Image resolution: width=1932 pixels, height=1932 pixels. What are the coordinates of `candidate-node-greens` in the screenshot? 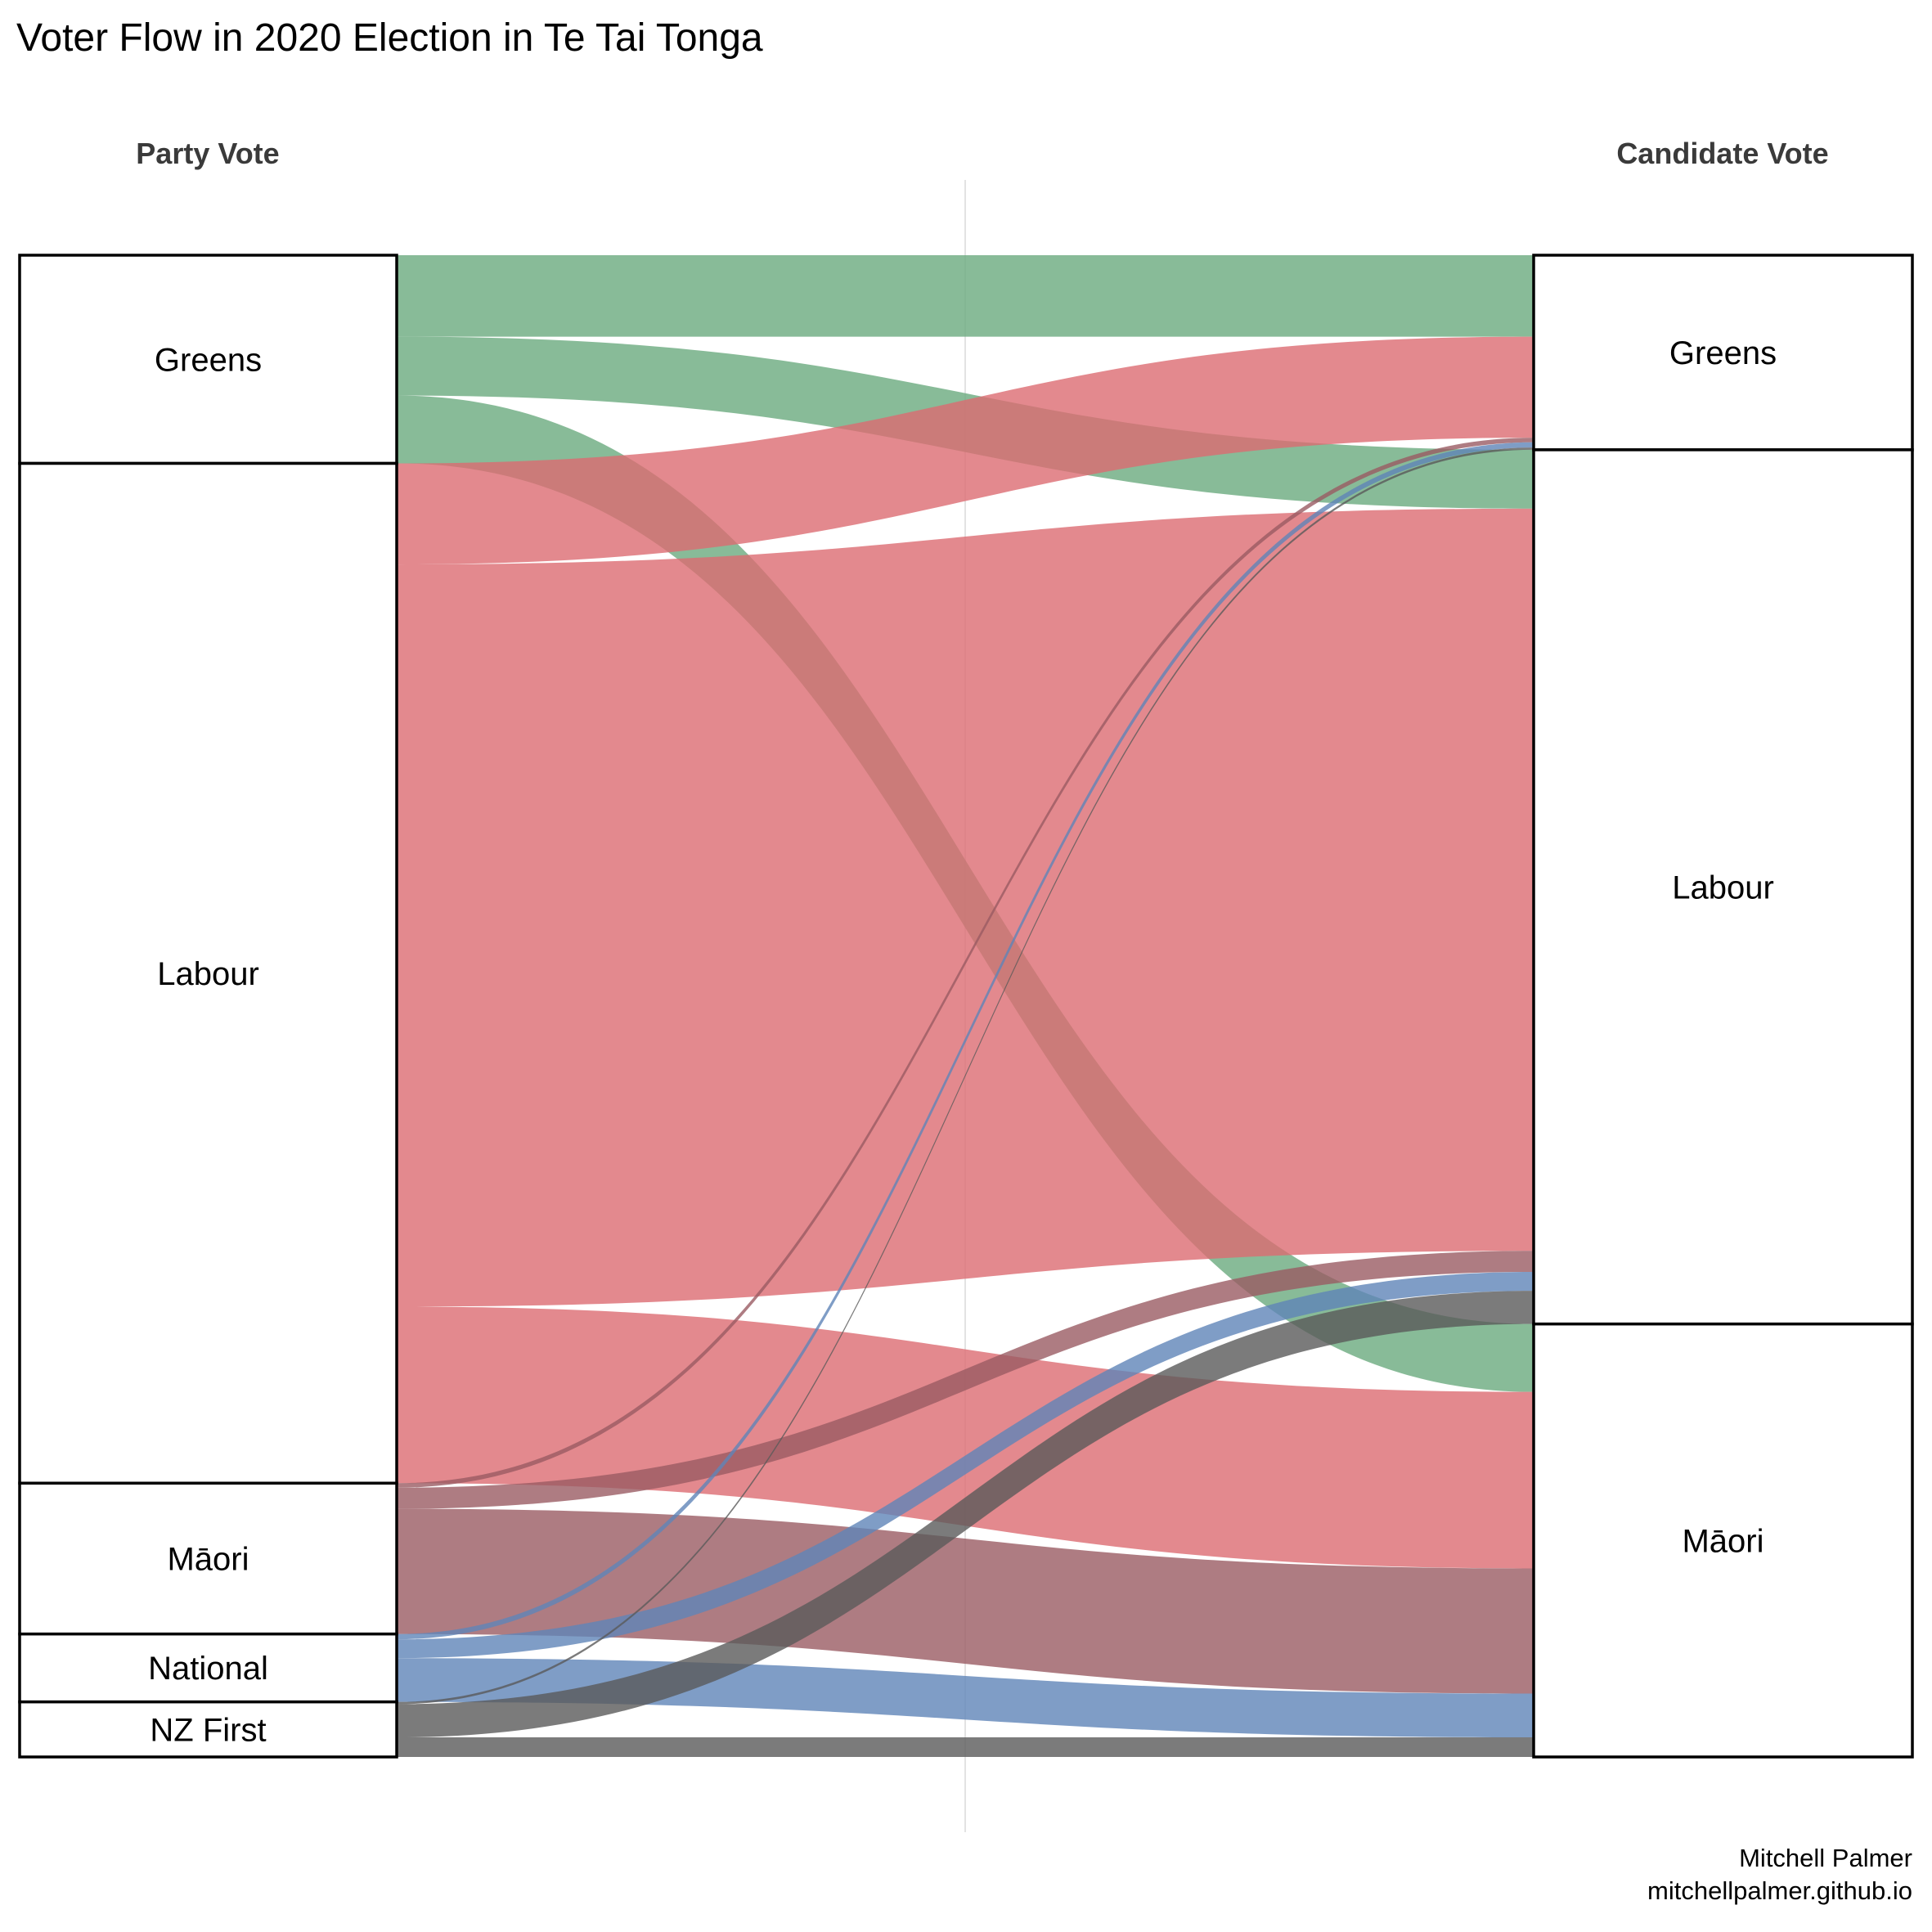 It's located at (1723, 353).